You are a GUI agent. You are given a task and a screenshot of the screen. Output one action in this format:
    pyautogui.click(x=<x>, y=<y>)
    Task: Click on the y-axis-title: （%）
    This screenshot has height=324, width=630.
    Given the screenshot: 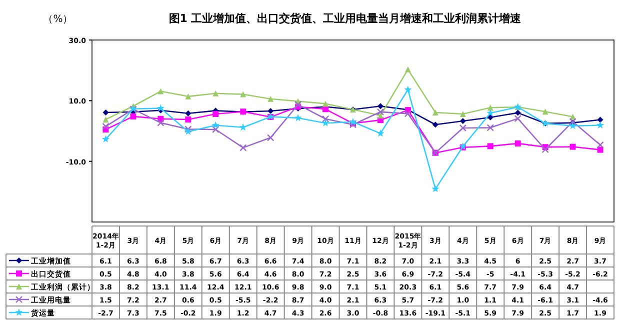 What is the action you would take?
    pyautogui.click(x=58, y=19)
    